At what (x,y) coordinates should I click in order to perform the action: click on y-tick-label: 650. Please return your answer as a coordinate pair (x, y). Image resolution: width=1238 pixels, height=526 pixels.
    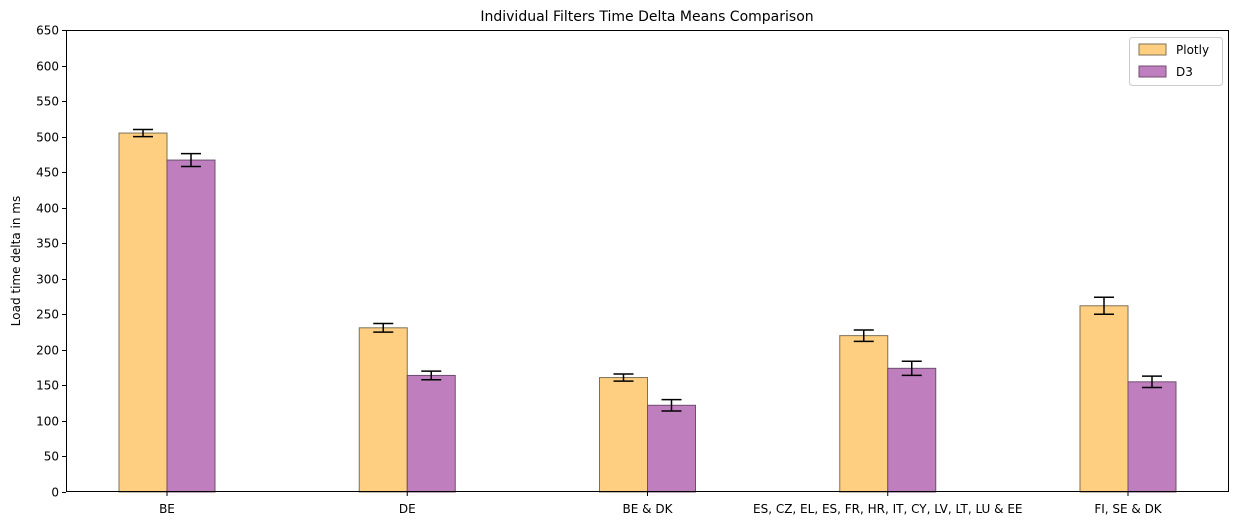
    Looking at the image, I should click on (47, 31).